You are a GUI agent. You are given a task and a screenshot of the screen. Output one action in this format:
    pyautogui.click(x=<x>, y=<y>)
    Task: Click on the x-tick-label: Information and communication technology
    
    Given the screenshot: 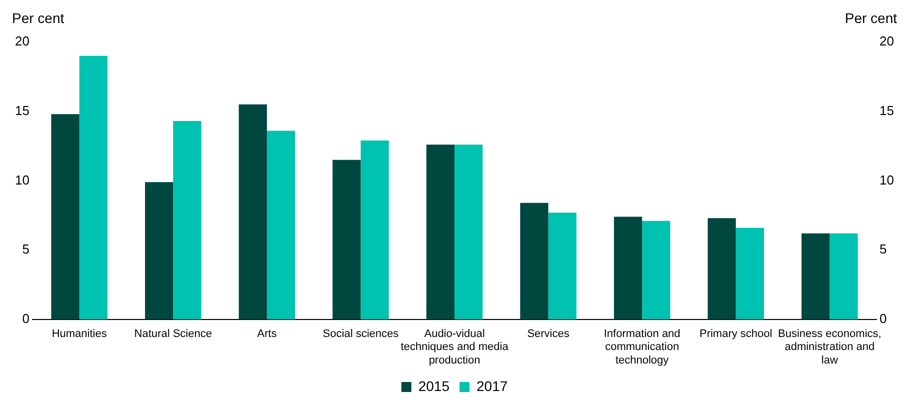 What is the action you would take?
    pyautogui.click(x=642, y=347)
    